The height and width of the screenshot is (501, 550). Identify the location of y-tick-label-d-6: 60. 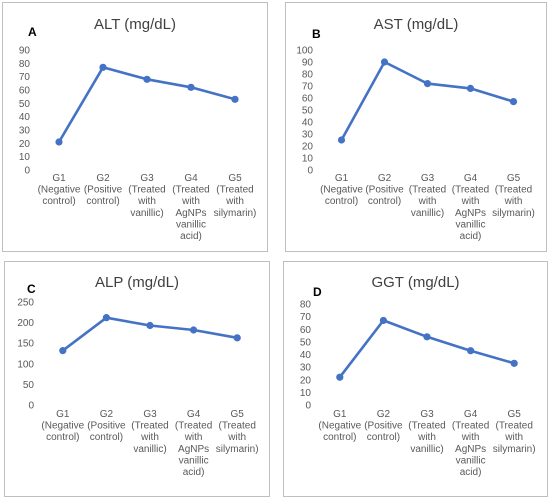
(306, 330).